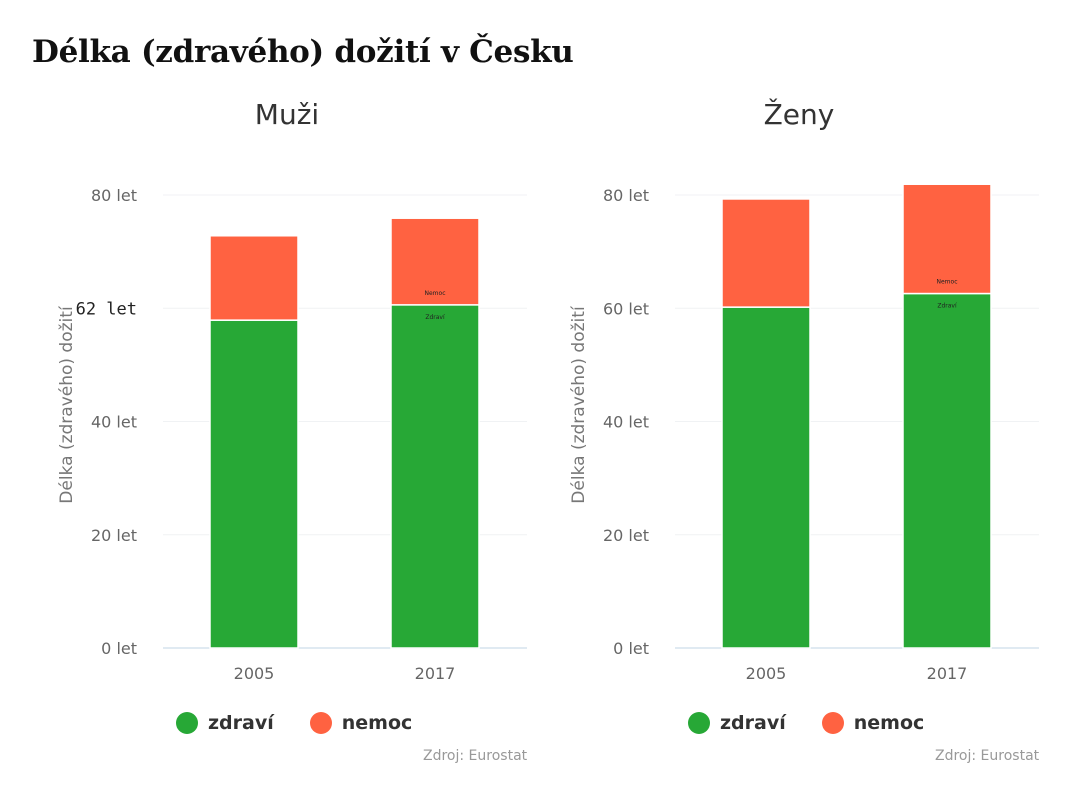  I want to click on panel-title: Muži, so click(287, 114).